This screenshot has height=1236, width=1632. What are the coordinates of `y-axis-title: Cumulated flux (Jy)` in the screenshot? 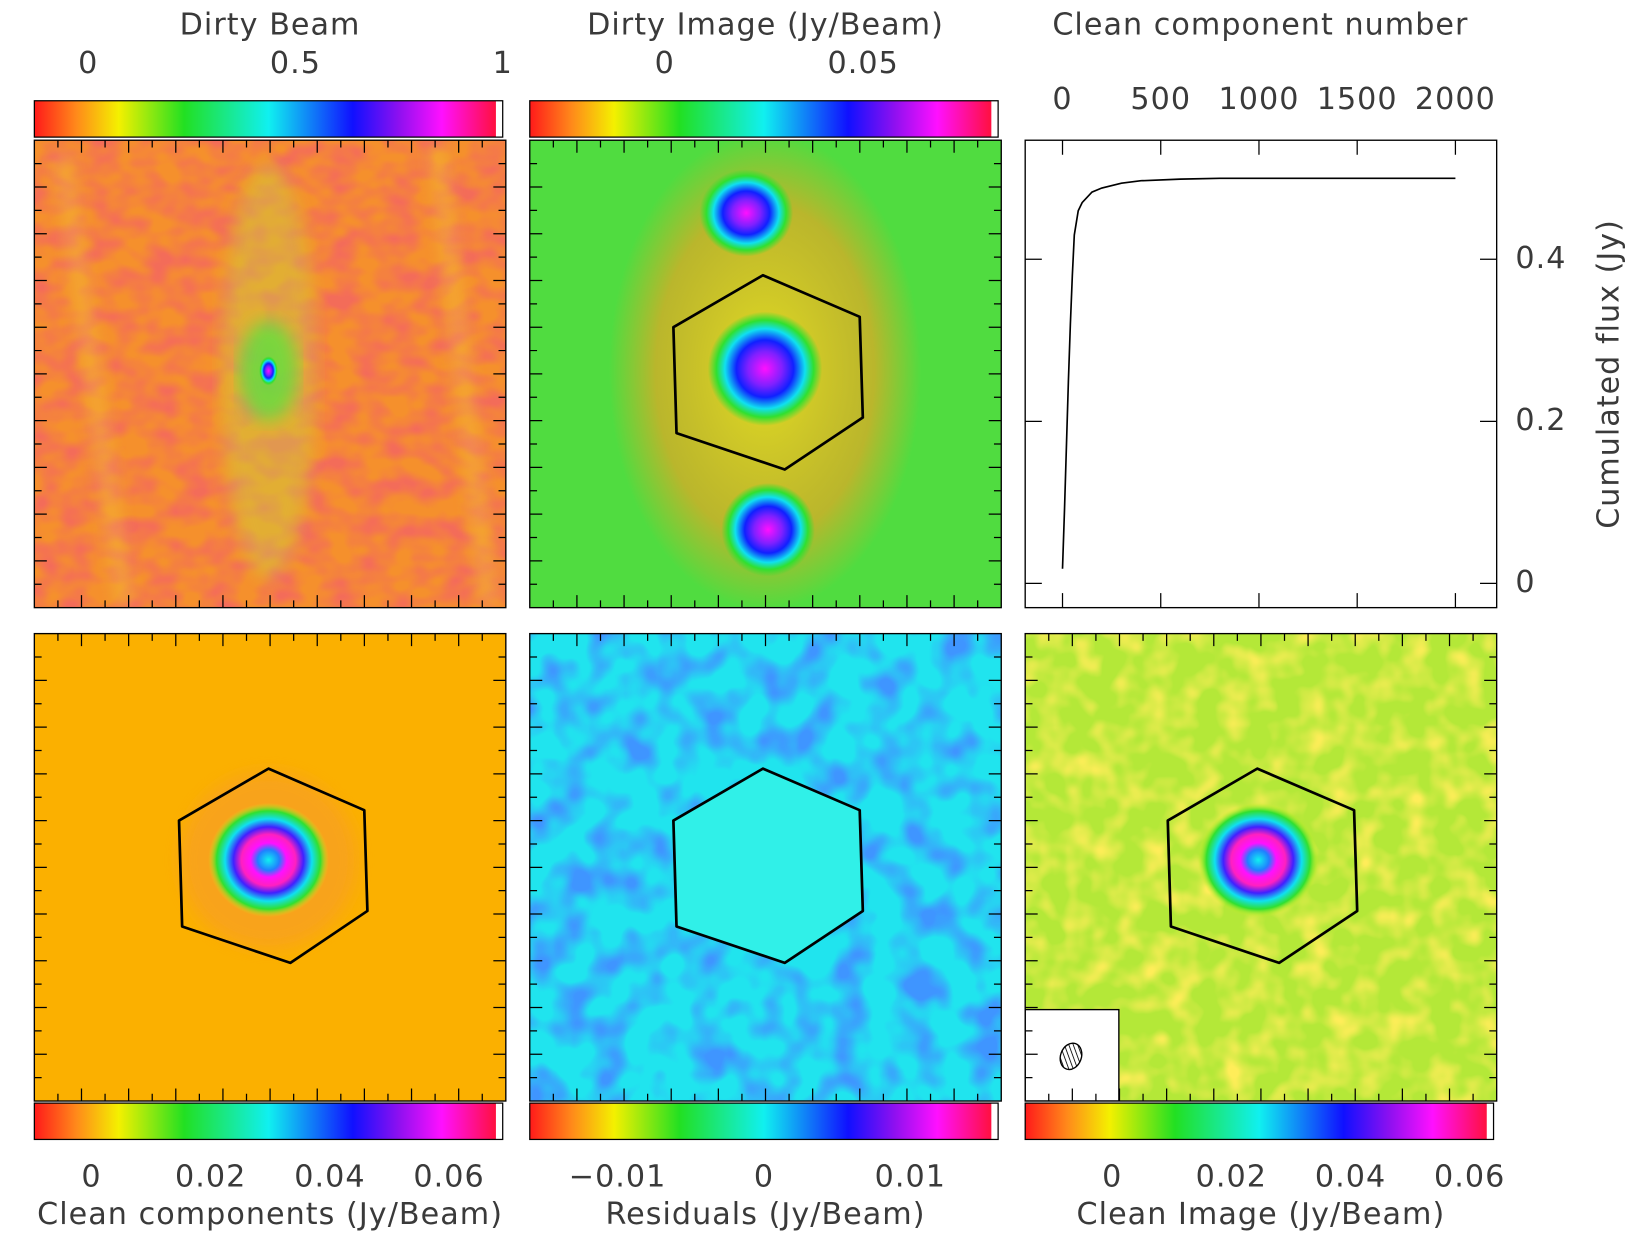 It's located at (1609, 374).